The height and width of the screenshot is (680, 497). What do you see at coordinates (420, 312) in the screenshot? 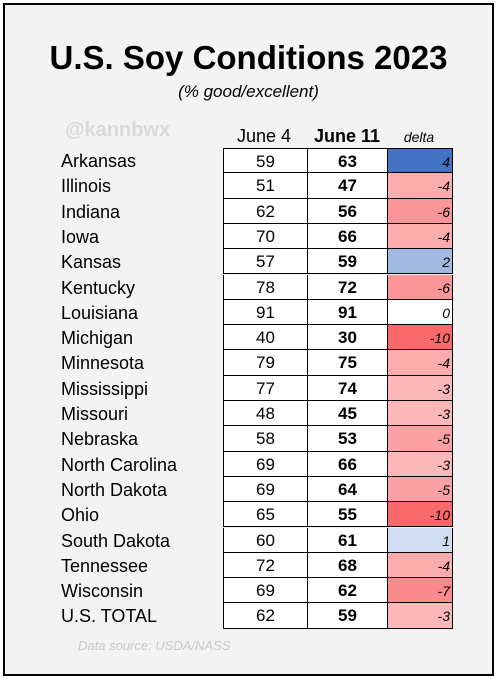
I see `delta-value: 0` at bounding box center [420, 312].